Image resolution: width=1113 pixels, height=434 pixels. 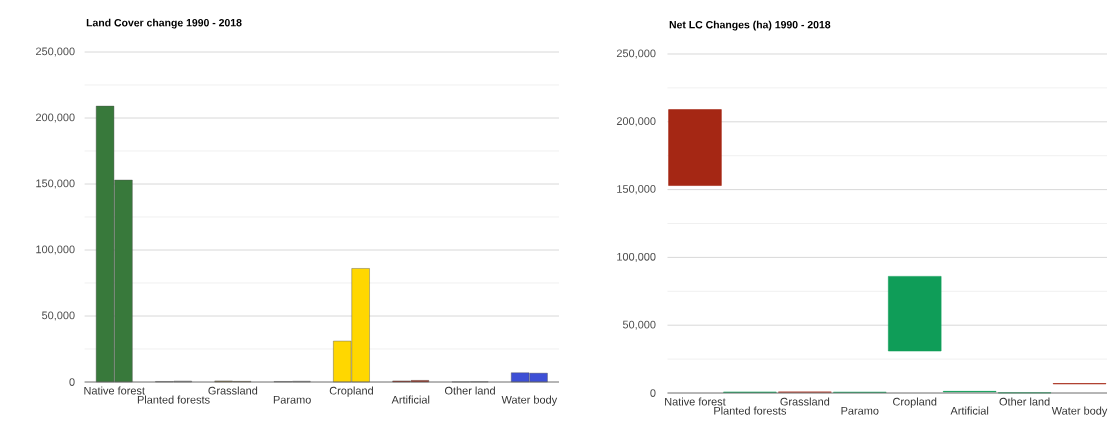 I want to click on chart-title: Land Cover change 1990 - 2018, so click(x=164, y=23).